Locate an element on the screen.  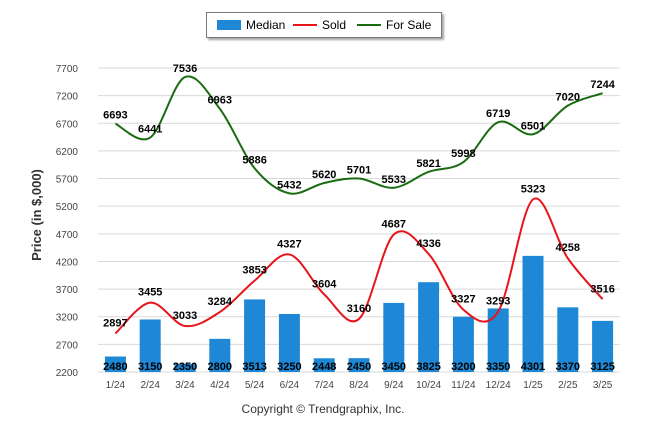
x-tick-label: 11/24 is located at coordinates (463, 385).